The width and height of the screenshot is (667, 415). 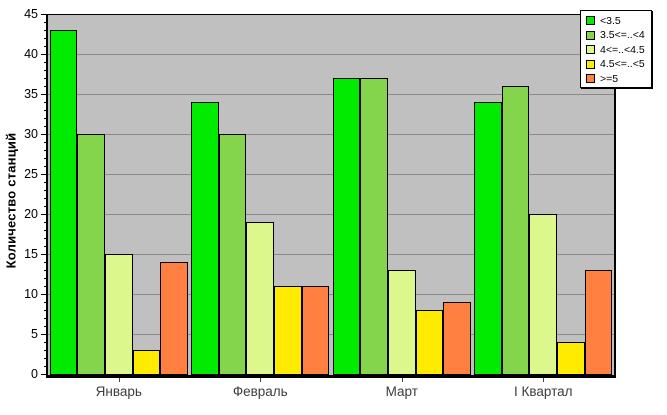 What do you see at coordinates (622, 35) in the screenshot?
I see `legend-label: 3.5<=..<4` at bounding box center [622, 35].